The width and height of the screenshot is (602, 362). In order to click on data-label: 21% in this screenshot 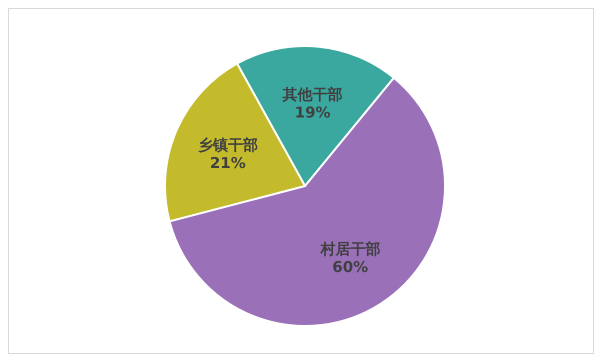, I will do `click(228, 163)`.